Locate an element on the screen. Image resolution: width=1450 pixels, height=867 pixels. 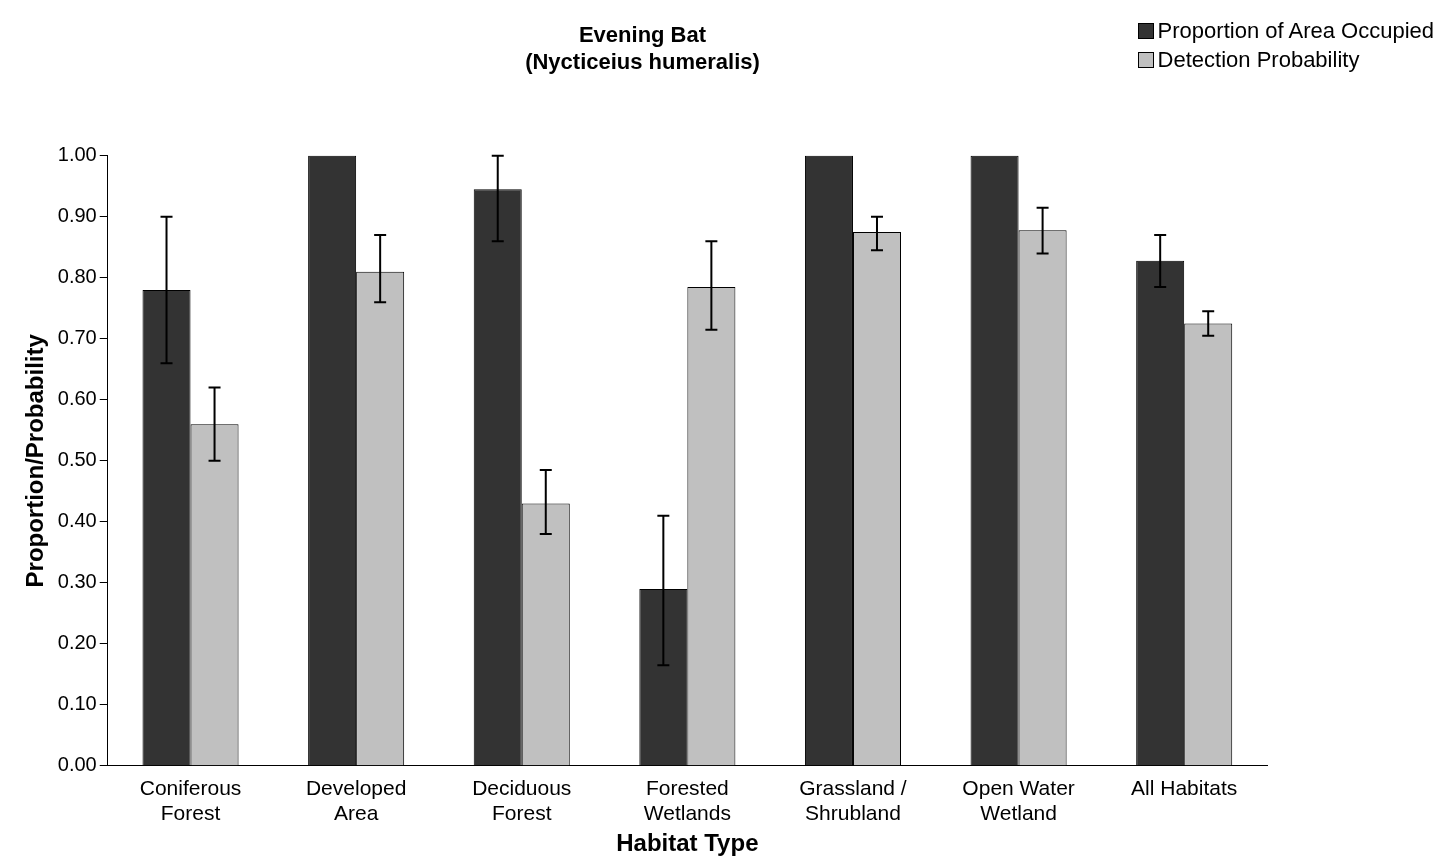
y-axis-title: Proportion/Probability is located at coordinates (35, 460).